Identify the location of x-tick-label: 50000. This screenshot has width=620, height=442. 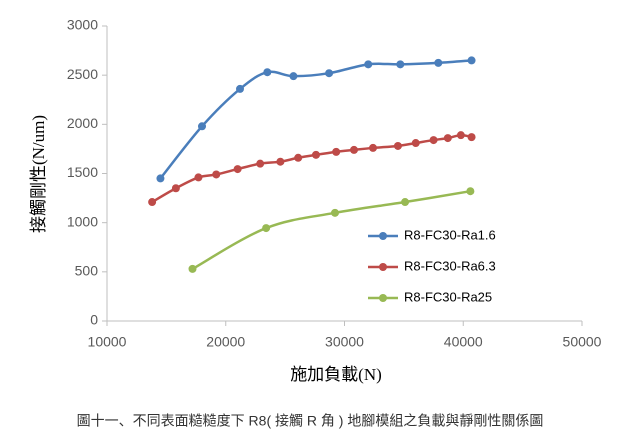
(582, 342).